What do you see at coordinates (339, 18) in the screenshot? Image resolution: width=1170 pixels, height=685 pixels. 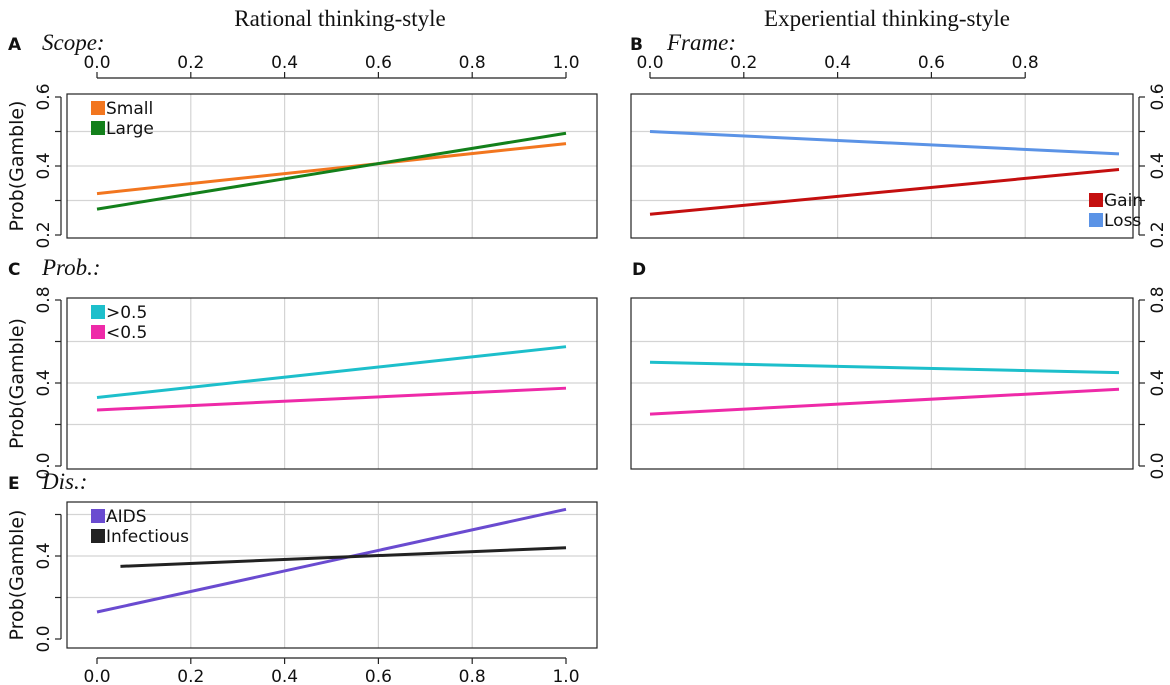 I see `column-title-rational: Rational thinking-style` at bounding box center [339, 18].